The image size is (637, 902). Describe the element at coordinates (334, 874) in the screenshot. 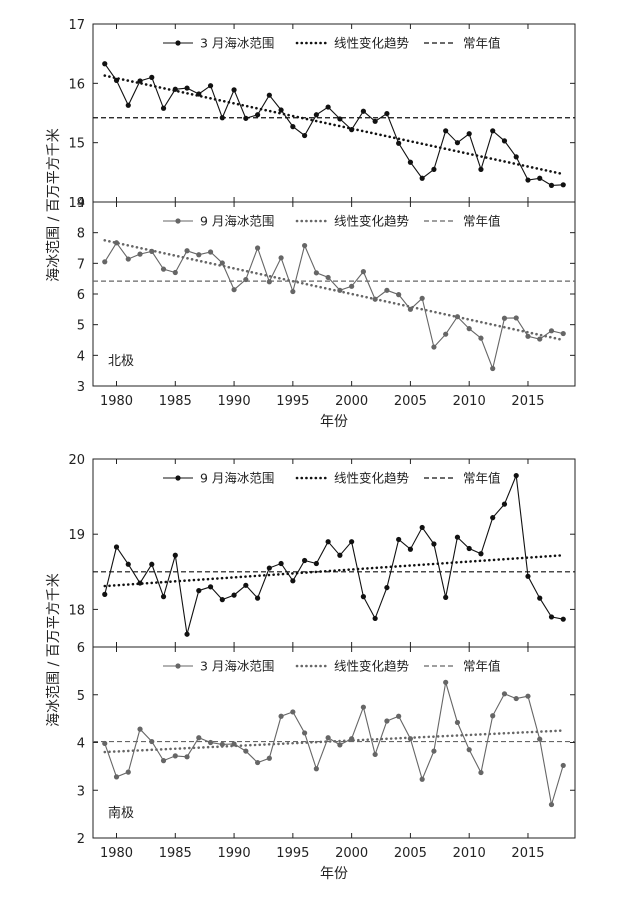

I see `x-axis-title: 年份` at that location.